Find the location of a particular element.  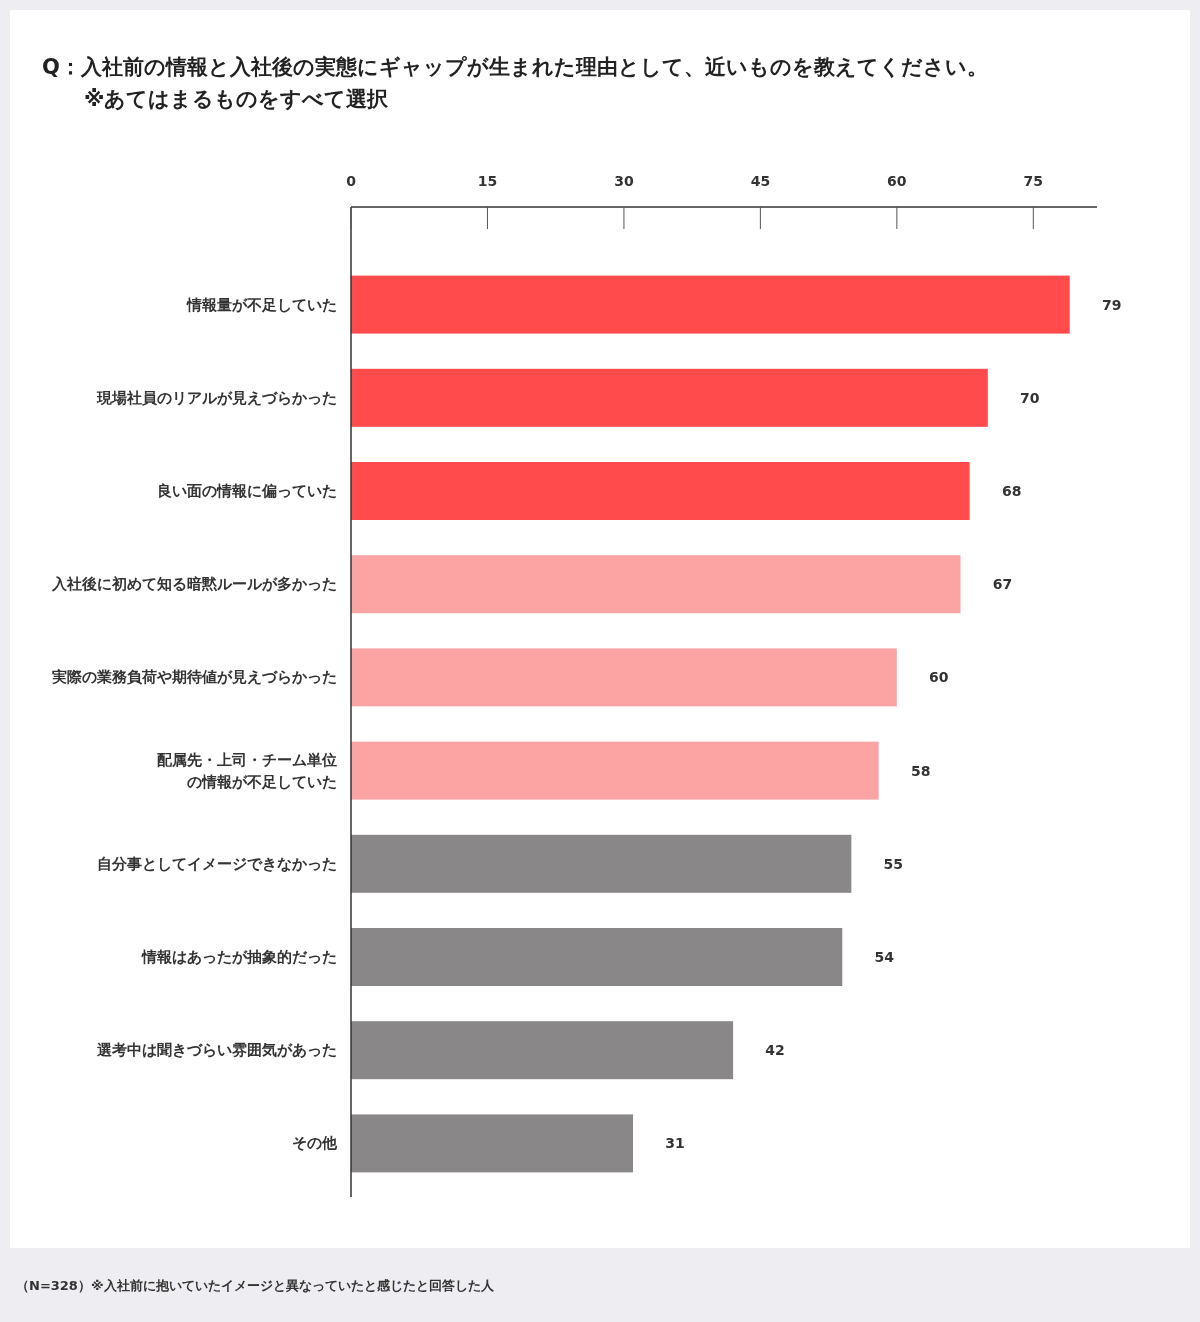

x-tick-label: 30 is located at coordinates (624, 181).